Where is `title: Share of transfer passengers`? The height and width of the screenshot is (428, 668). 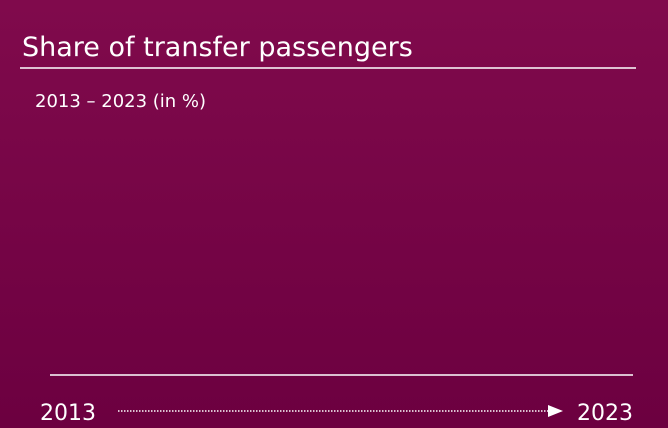
title: Share of transfer passengers is located at coordinates (217, 47).